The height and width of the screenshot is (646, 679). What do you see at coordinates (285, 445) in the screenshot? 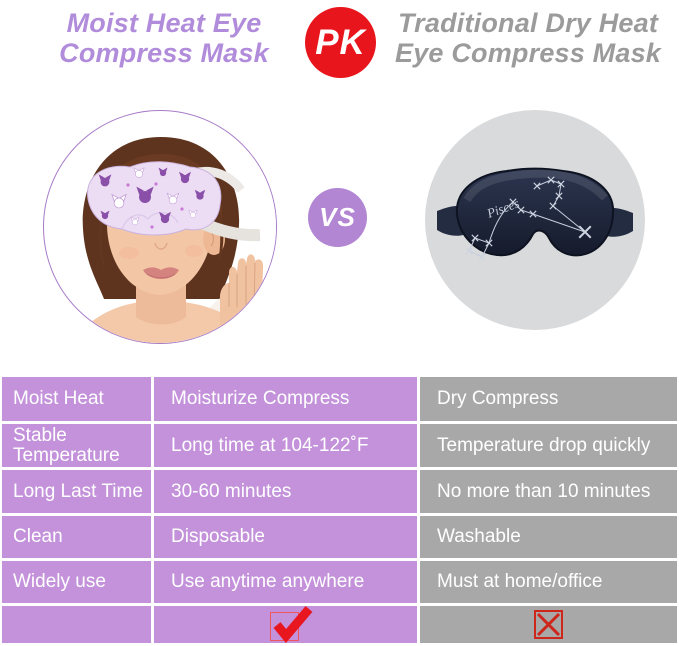
I see `moist-value: Long time at 104-122˚F` at bounding box center [285, 445].